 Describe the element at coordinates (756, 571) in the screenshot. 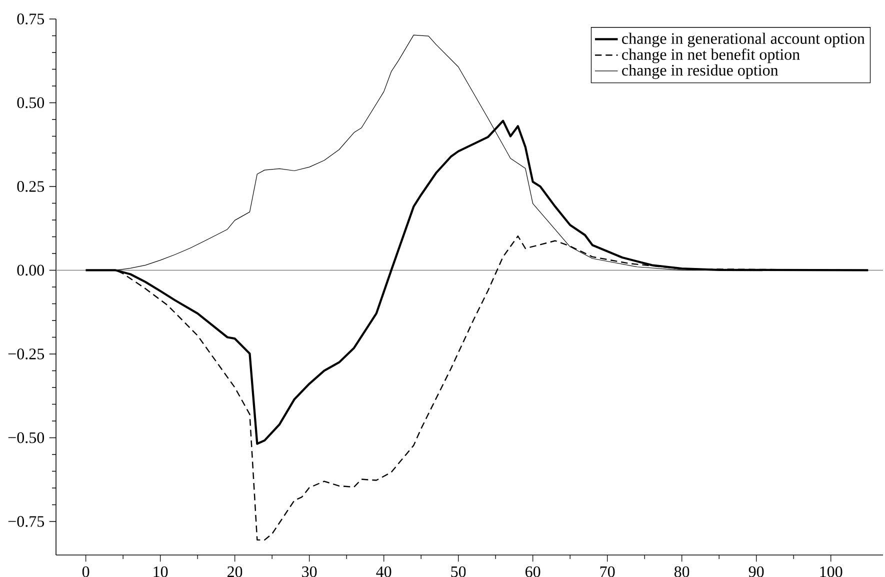

I see `x-tick-label: 90` at that location.